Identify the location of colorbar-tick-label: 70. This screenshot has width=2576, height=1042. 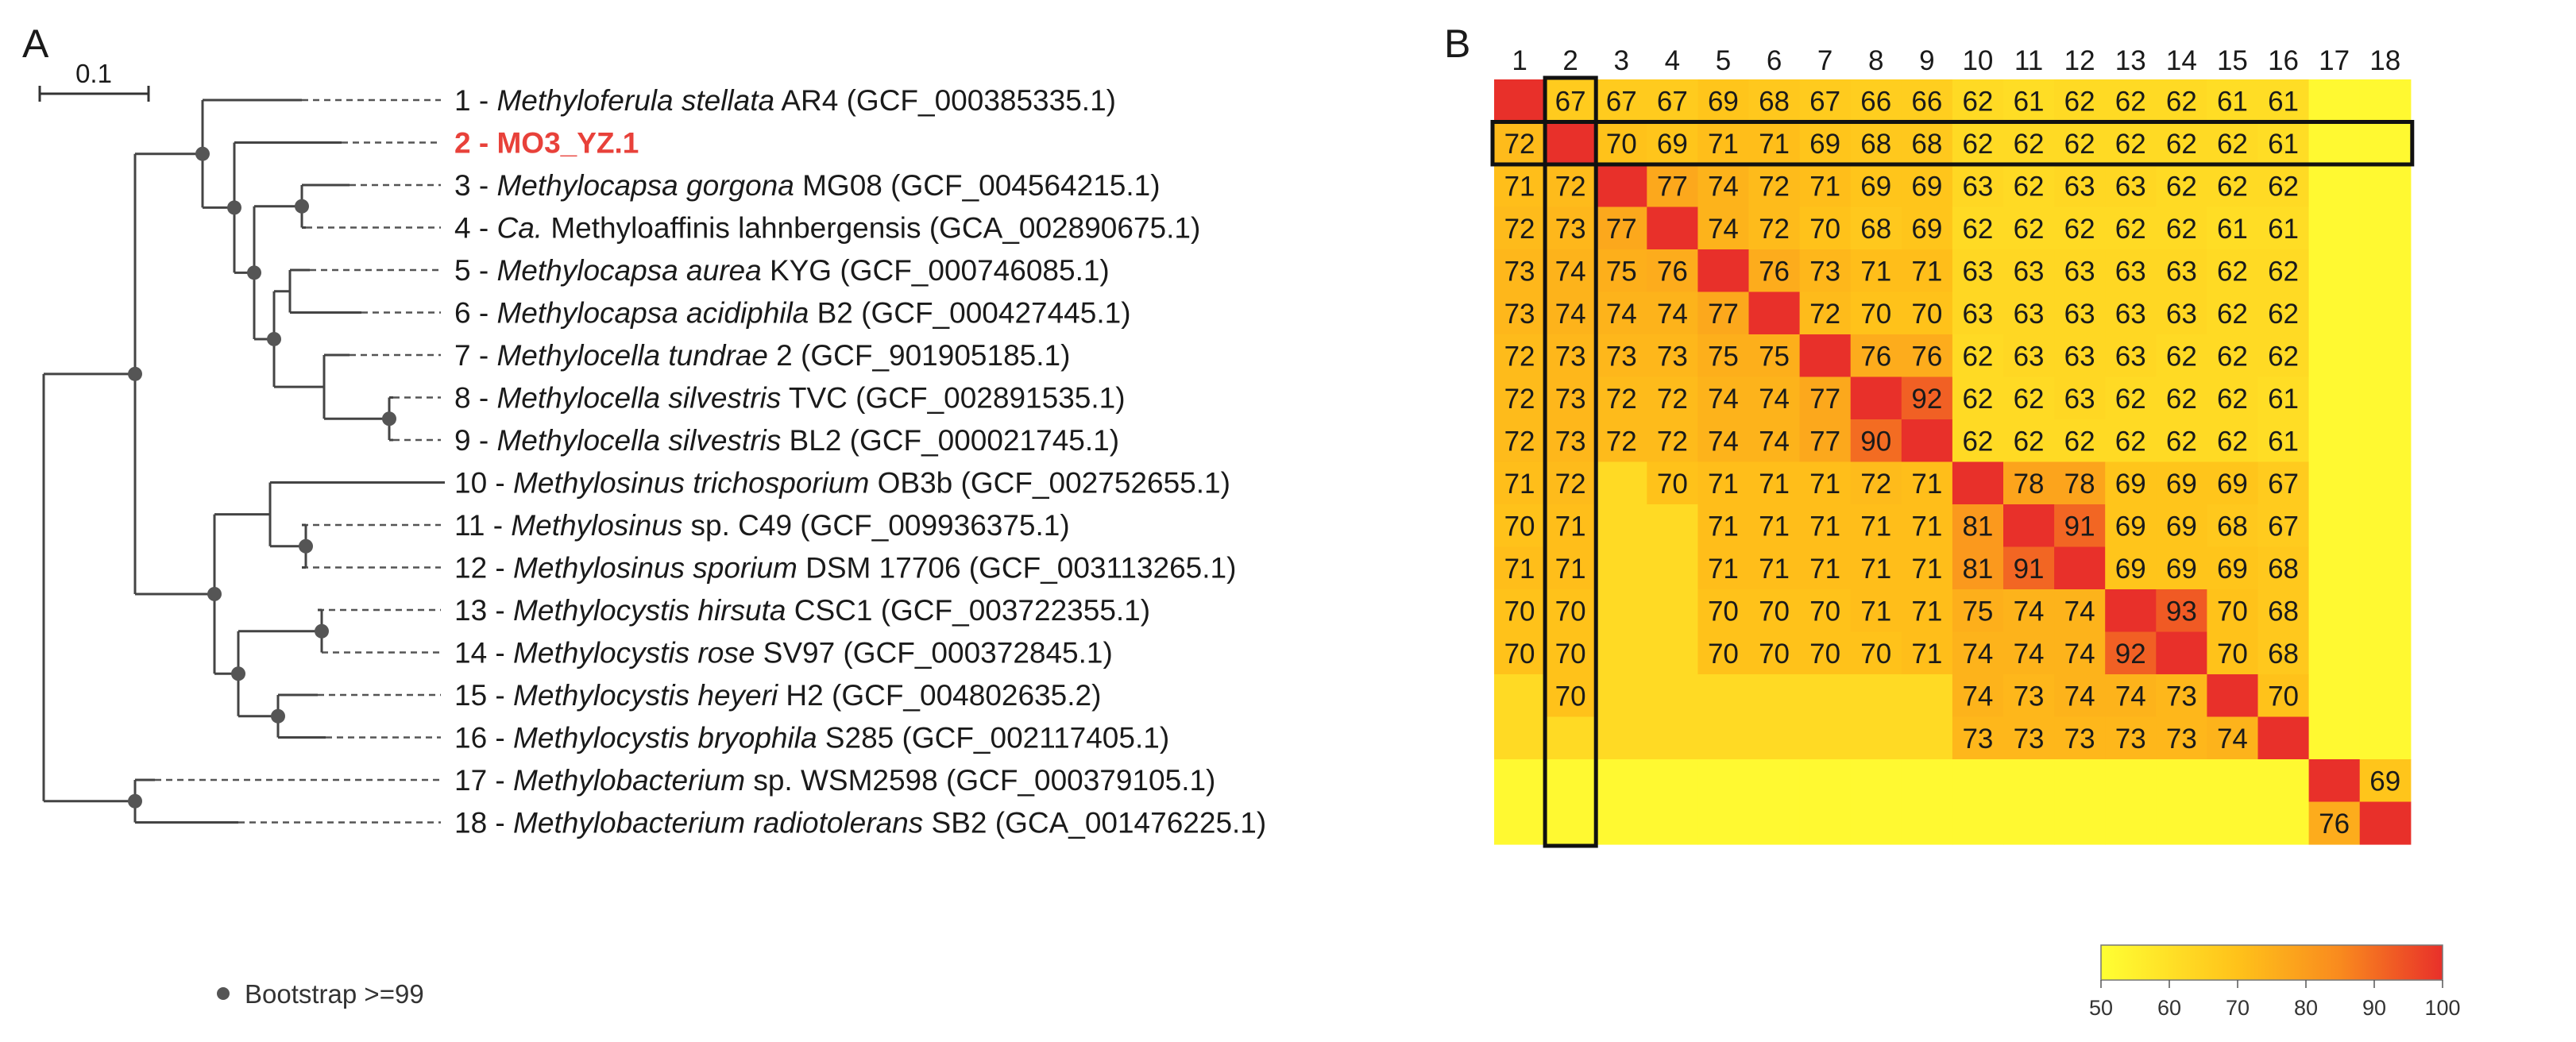
(2238, 1008).